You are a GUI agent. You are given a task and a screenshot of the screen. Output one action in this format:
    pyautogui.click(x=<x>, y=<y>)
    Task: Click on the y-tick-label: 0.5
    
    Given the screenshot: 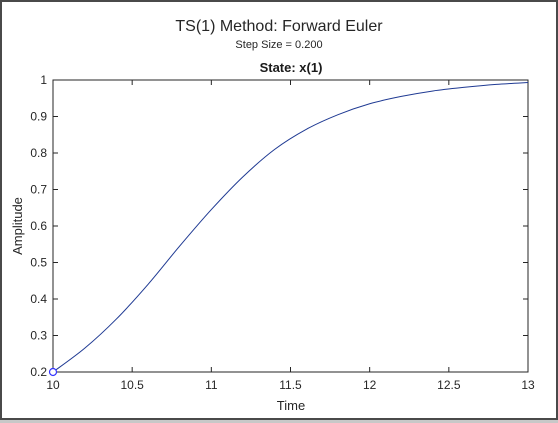 What is the action you would take?
    pyautogui.click(x=38, y=263)
    